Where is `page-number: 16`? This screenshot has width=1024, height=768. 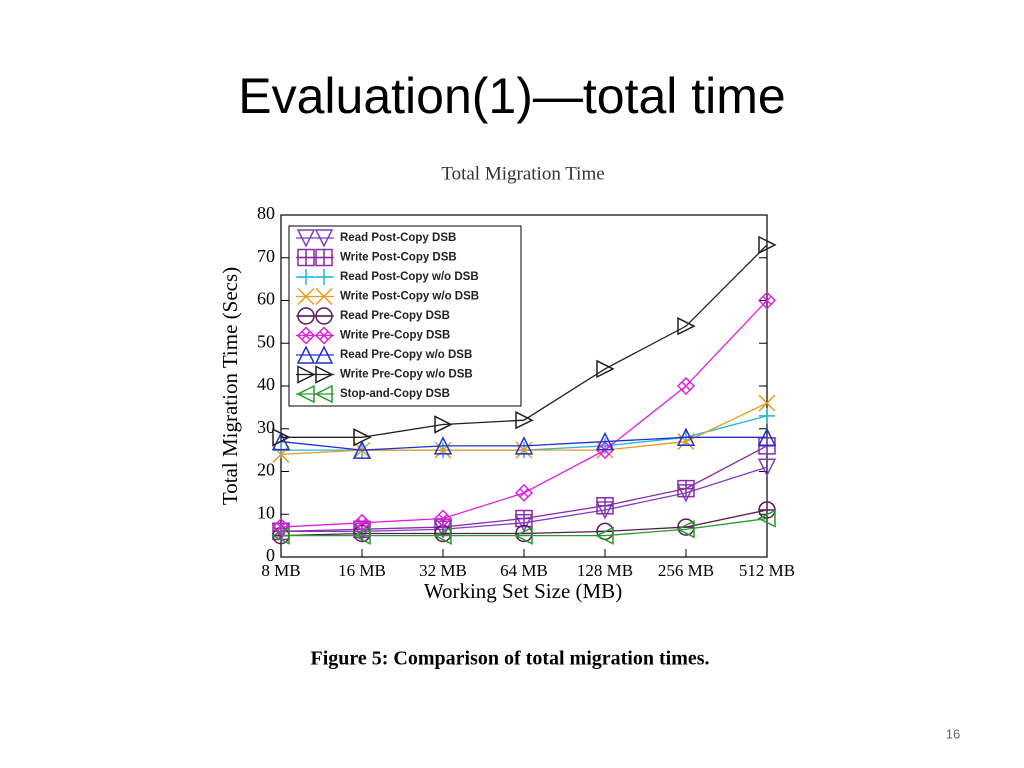 page-number: 16 is located at coordinates (953, 733).